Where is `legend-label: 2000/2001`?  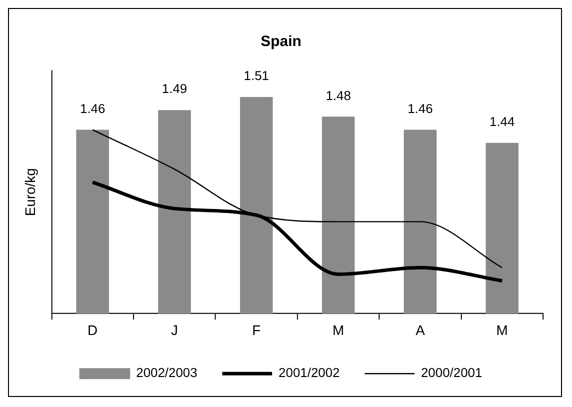 legend-label: 2000/2001 is located at coordinates (451, 372).